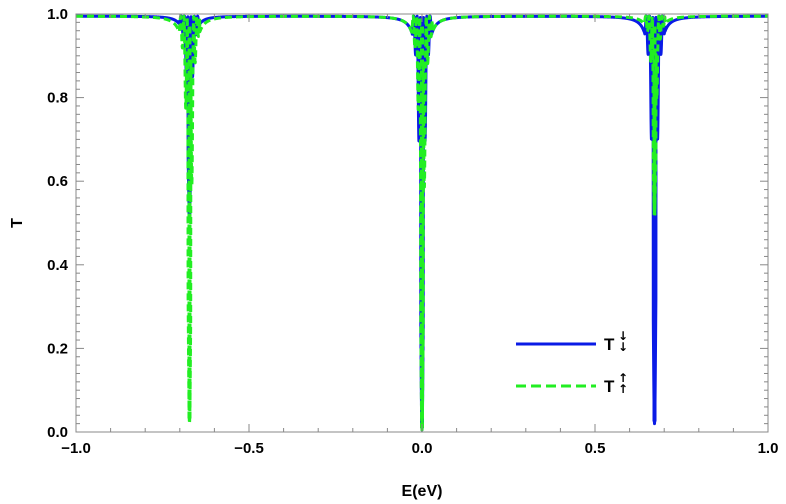 This screenshot has width=786, height=504. I want to click on y-tick-label: 0.8, so click(57, 98).